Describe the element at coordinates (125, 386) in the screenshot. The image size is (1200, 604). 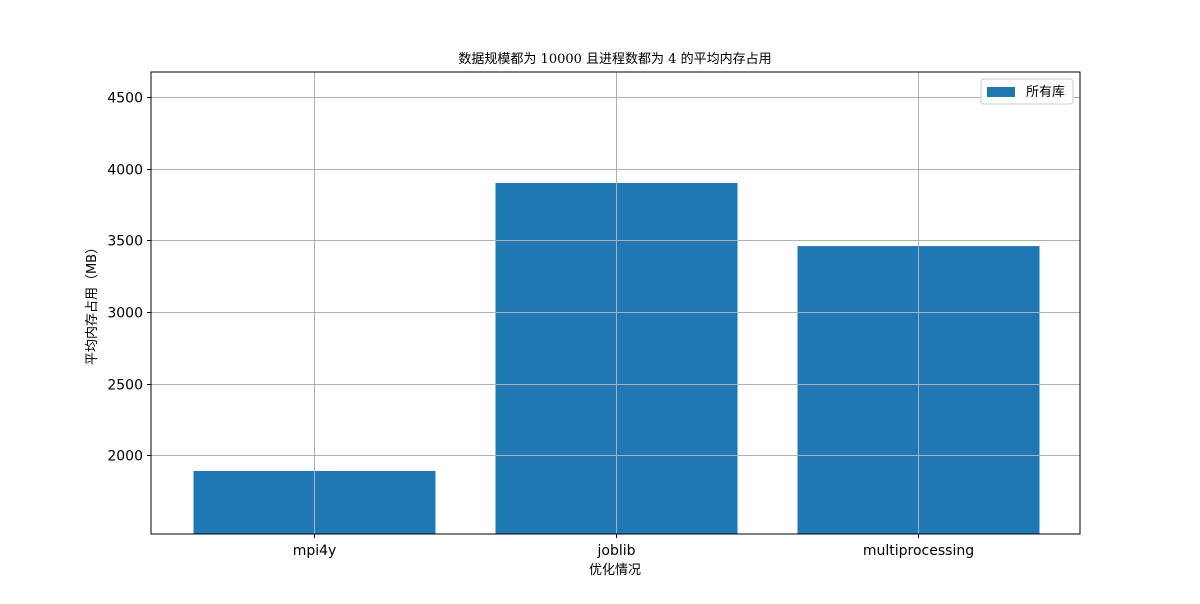
I see `y-tick-label: 2500` at that location.